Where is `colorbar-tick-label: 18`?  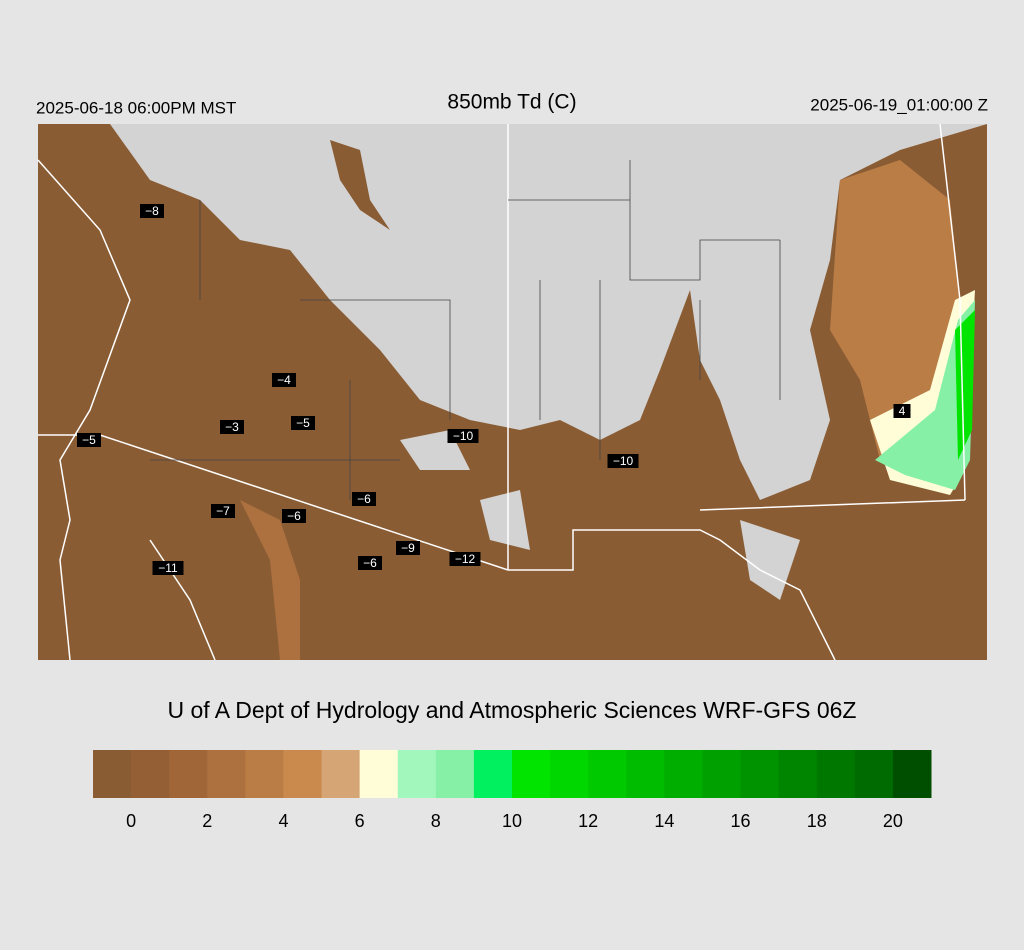 colorbar-tick-label: 18 is located at coordinates (817, 821).